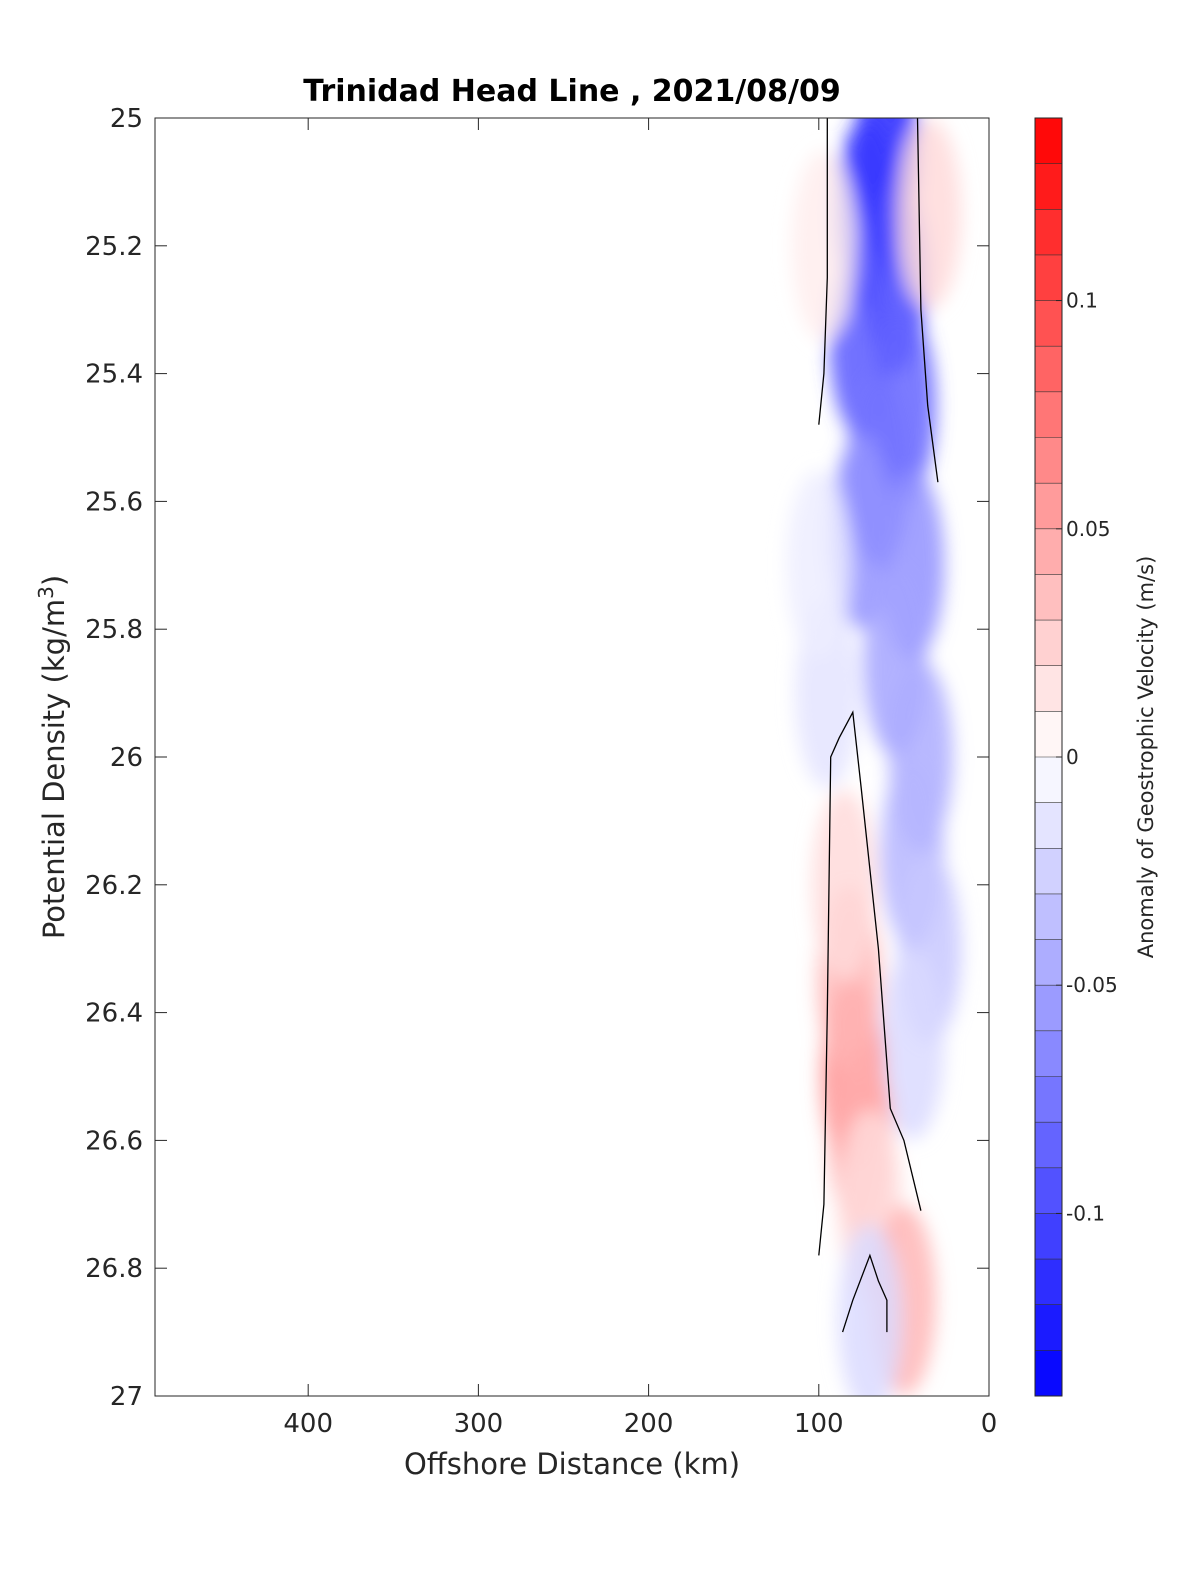 The image size is (1200, 1575). What do you see at coordinates (126, 1397) in the screenshot?
I see `y-tick-label: 27` at bounding box center [126, 1397].